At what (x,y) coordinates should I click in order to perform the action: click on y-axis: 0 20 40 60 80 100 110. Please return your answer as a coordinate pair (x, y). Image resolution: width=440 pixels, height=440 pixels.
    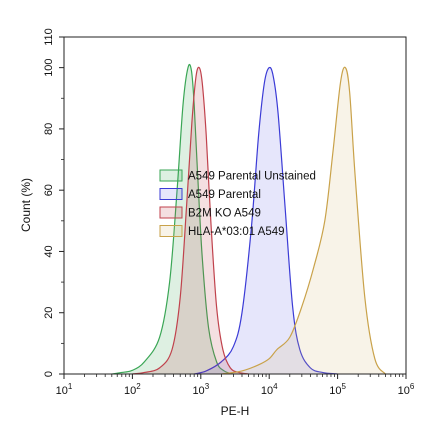
    Looking at the image, I should click on (53, 202).